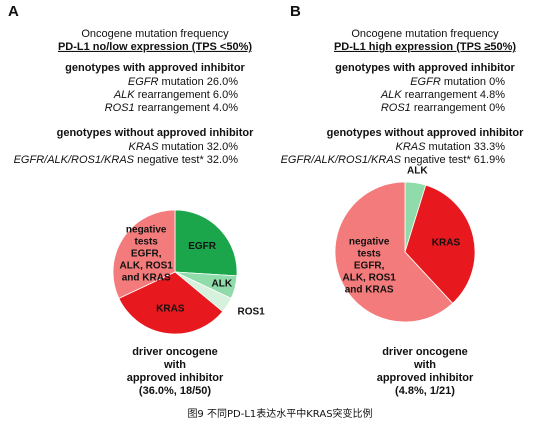 This screenshot has height=439, width=557. I want to click on genotype-row: EGFR/ALK/ROS1/KRAS negative test* 32.0%, so click(126, 160).